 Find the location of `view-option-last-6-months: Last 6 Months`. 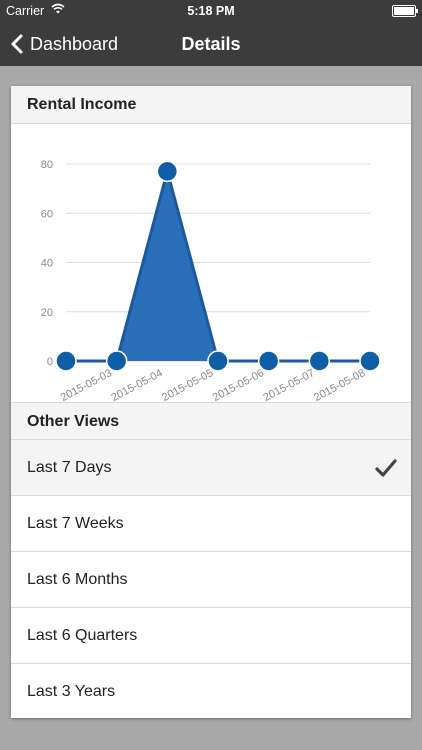

view-option-last-6-months: Last 6 Months is located at coordinates (211, 580).